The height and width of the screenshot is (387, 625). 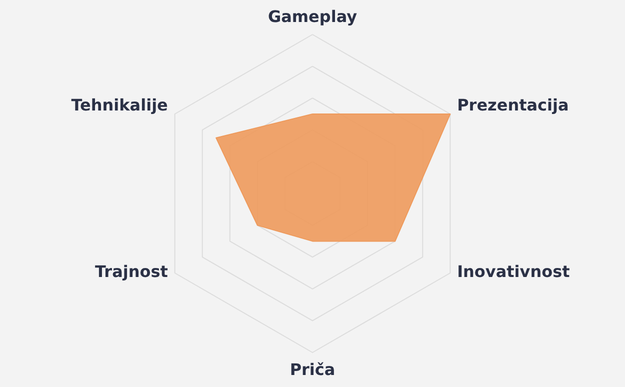 I want to click on spoke-label: Prezentacija, so click(x=513, y=104).